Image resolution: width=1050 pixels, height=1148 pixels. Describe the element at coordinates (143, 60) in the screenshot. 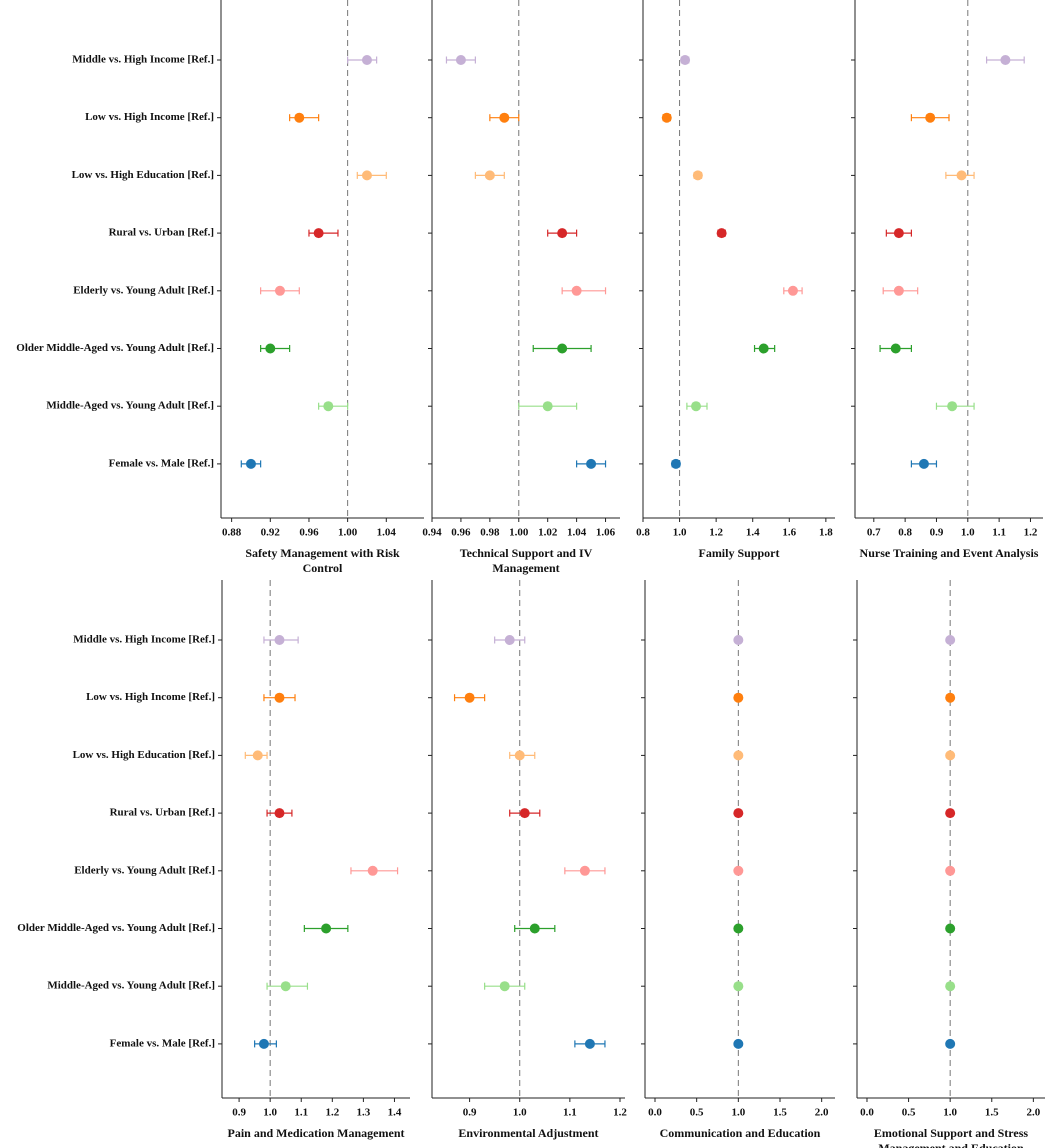

I see `category-label: Middle vs. High Income [Ref.]` at that location.